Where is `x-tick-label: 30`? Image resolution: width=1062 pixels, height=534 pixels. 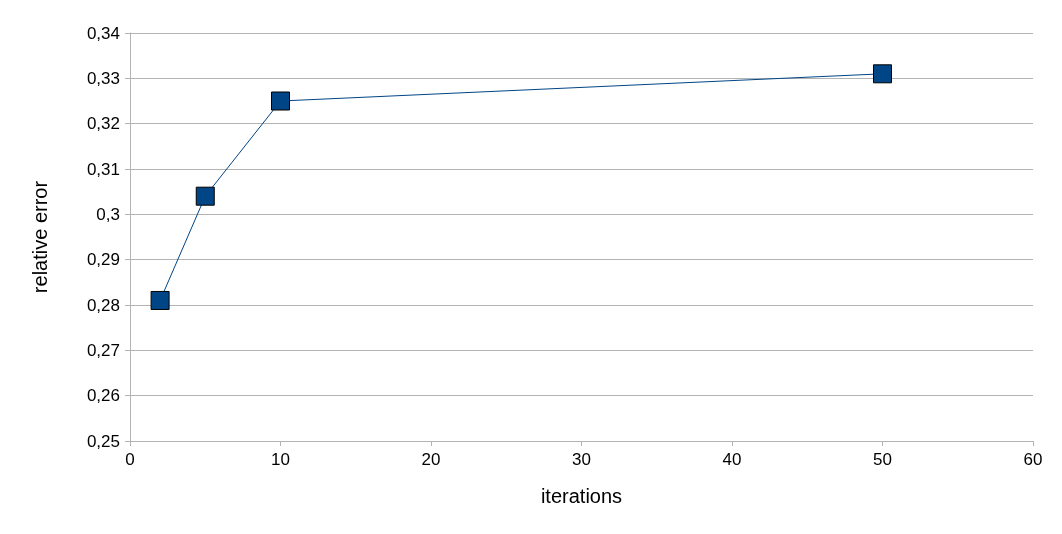 x-tick-label: 30 is located at coordinates (581, 459).